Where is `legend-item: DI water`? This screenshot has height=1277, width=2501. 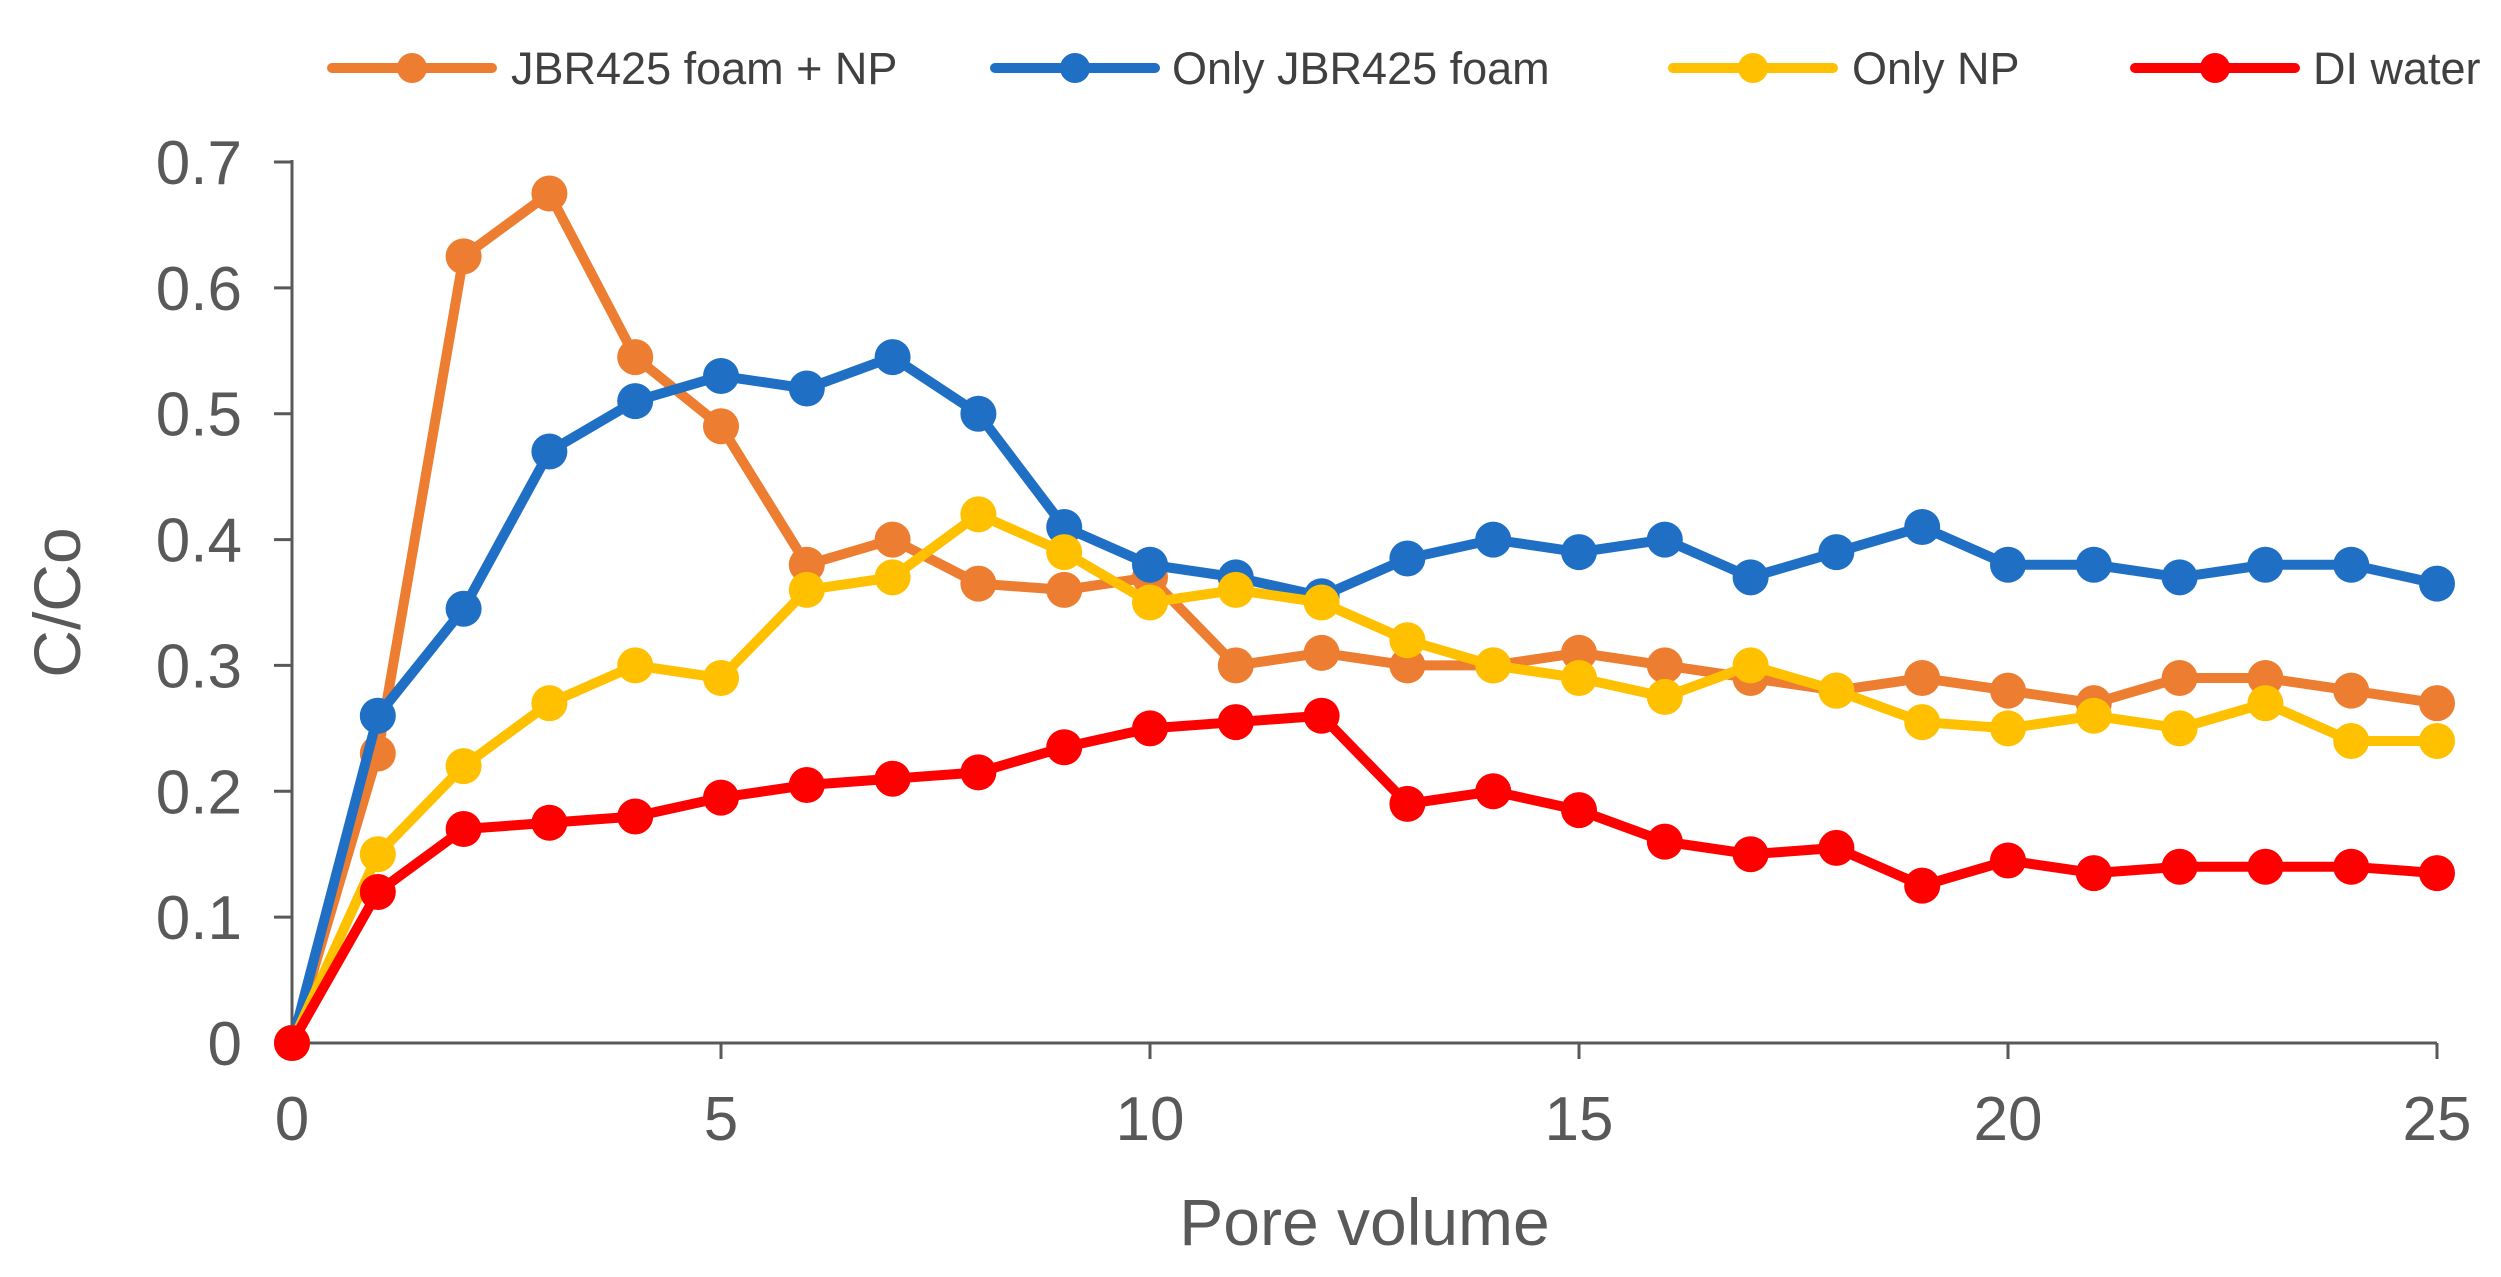 legend-item: DI water is located at coordinates (2305, 68).